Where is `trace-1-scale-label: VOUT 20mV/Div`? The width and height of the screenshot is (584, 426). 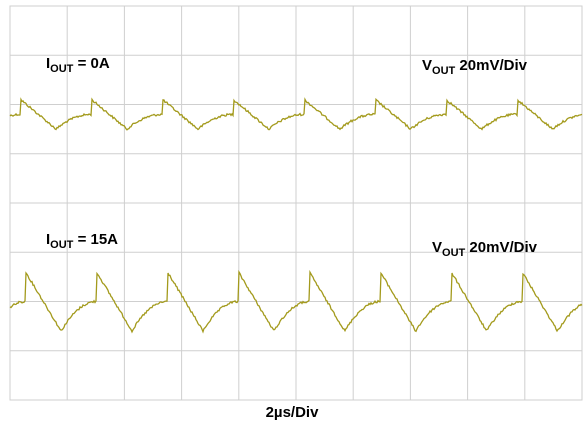 trace-1-scale-label: VOUT 20mV/Div is located at coordinates (474, 67).